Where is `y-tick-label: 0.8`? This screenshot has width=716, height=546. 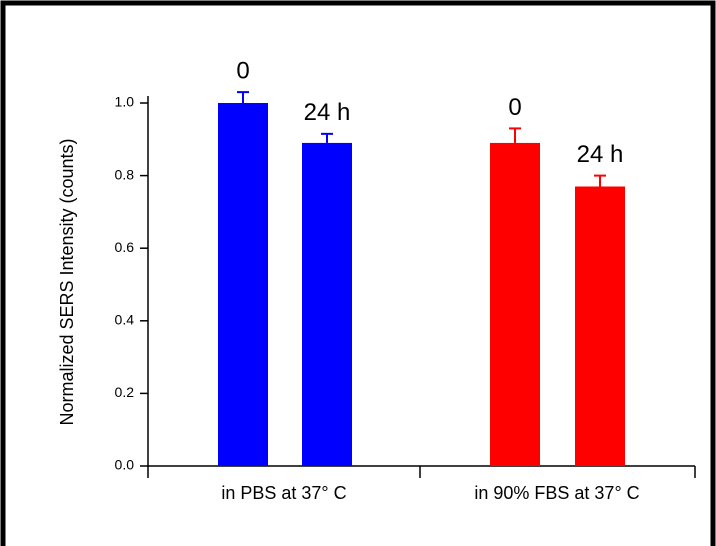 y-tick-label: 0.8 is located at coordinates (125, 174).